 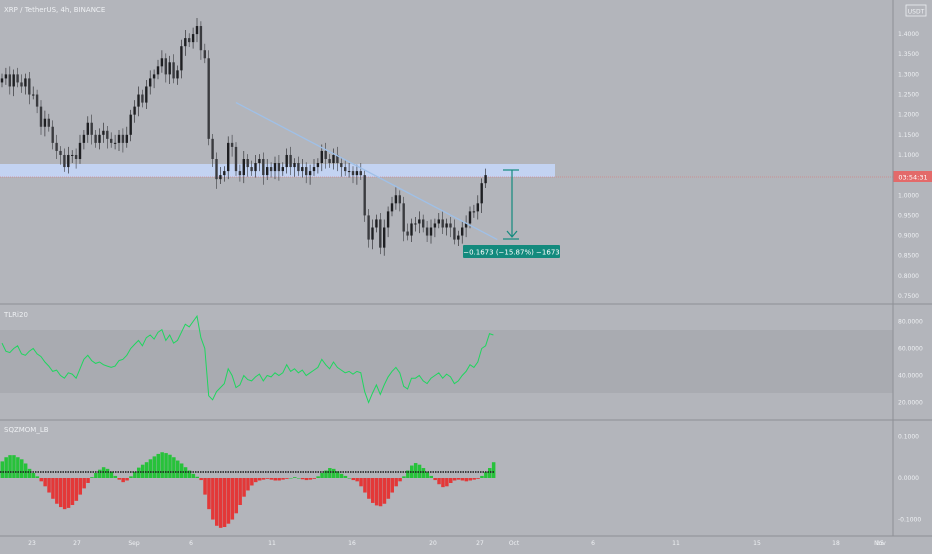 I want to click on currency-badge, so click(x=916, y=10).